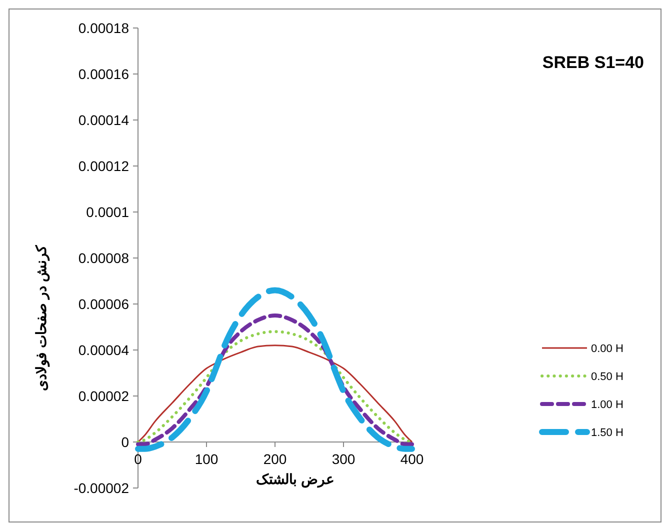 The image size is (670, 531). What do you see at coordinates (108, 212) in the screenshot?
I see `y-tick-label: 0.0001` at bounding box center [108, 212].